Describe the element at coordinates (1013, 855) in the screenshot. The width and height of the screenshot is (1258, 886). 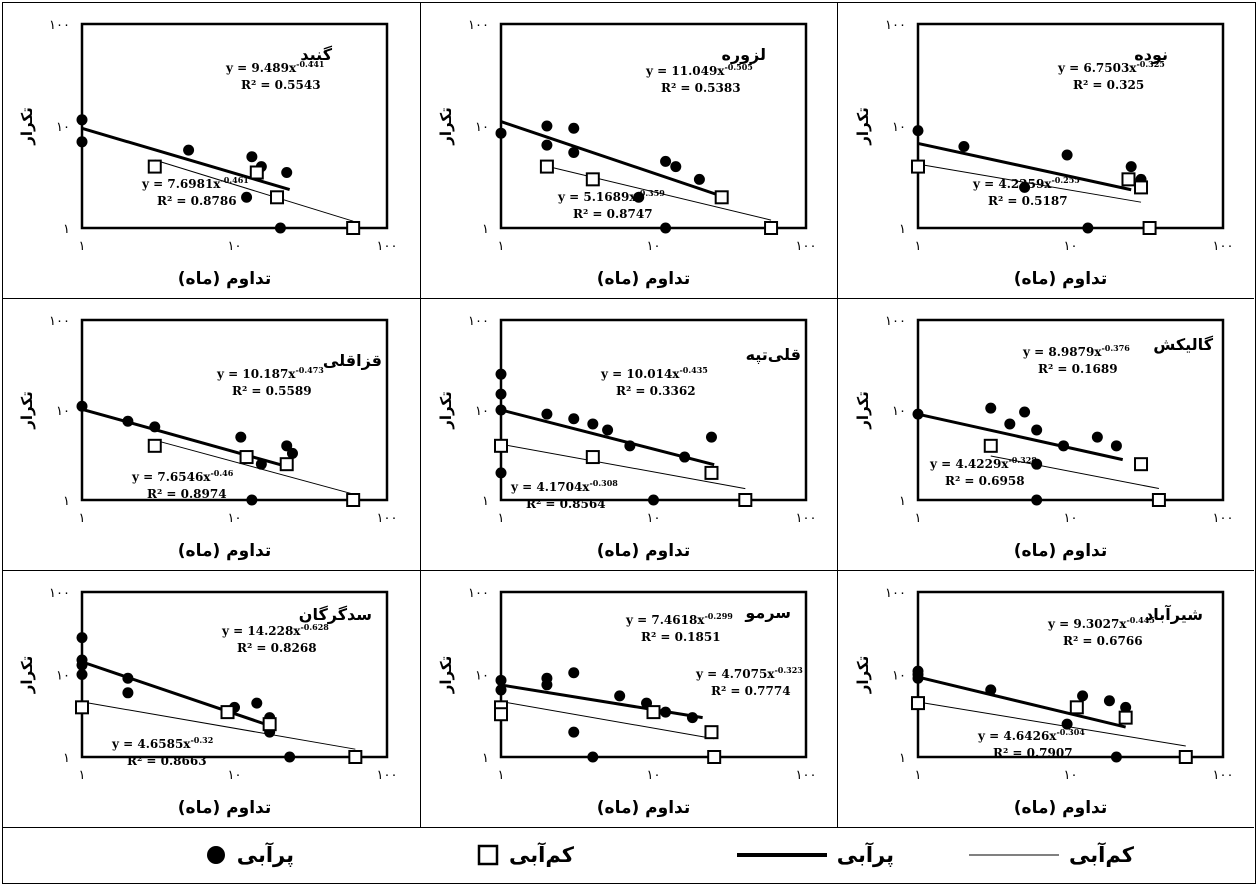
I see `thin-line-icon` at that location.